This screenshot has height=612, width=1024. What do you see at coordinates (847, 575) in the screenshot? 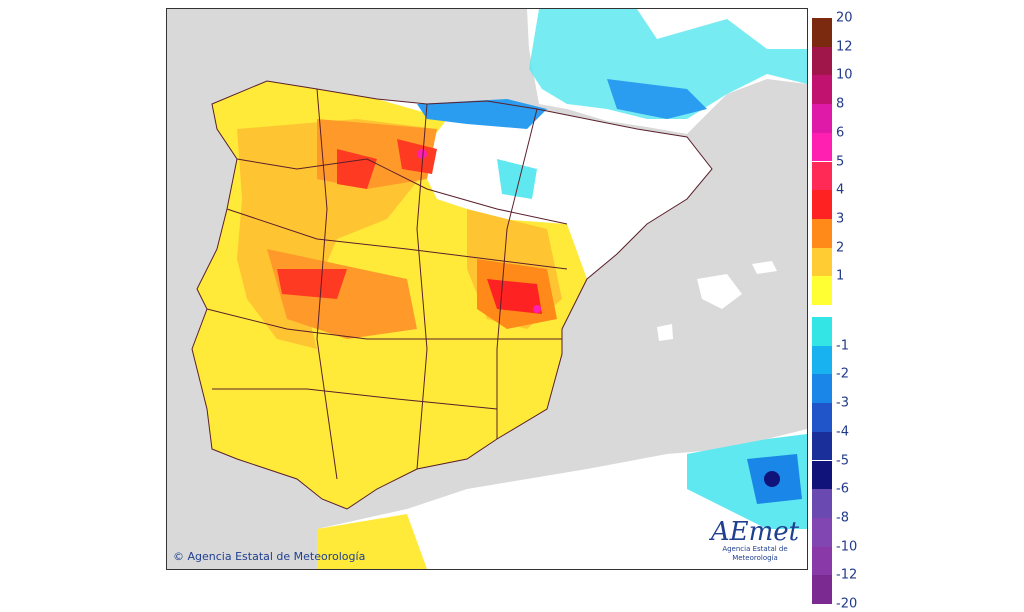
I see `legend-label: -12` at bounding box center [847, 575].